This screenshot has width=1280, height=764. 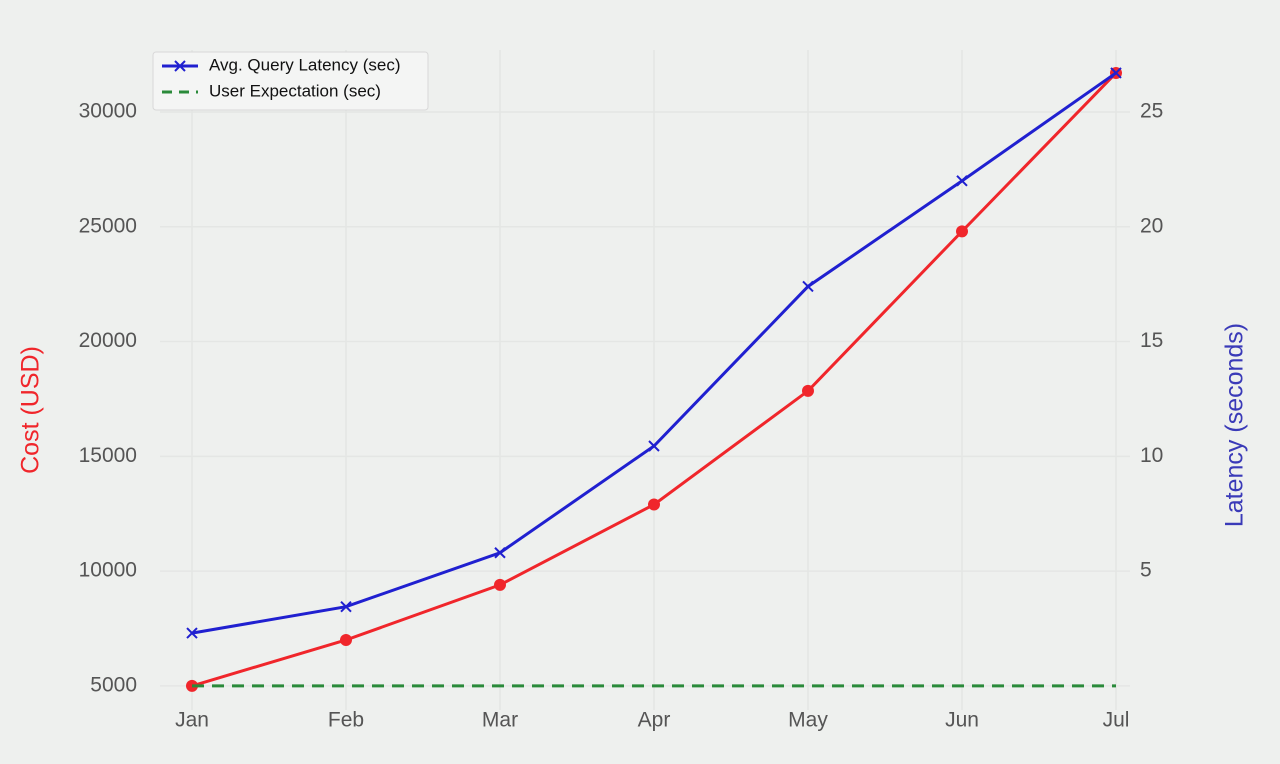 What do you see at coordinates (295, 90) in the screenshot?
I see `legend-label: User Expectation (sec)` at bounding box center [295, 90].